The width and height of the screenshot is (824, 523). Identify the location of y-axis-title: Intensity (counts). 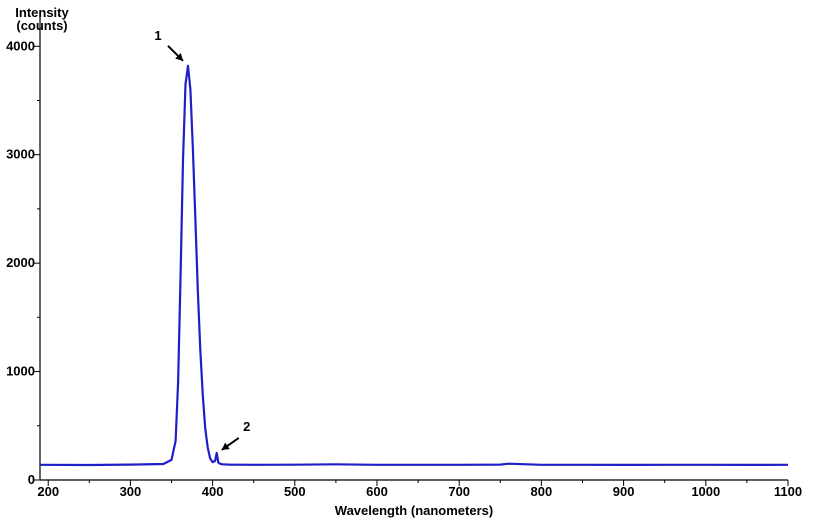
(42, 19).